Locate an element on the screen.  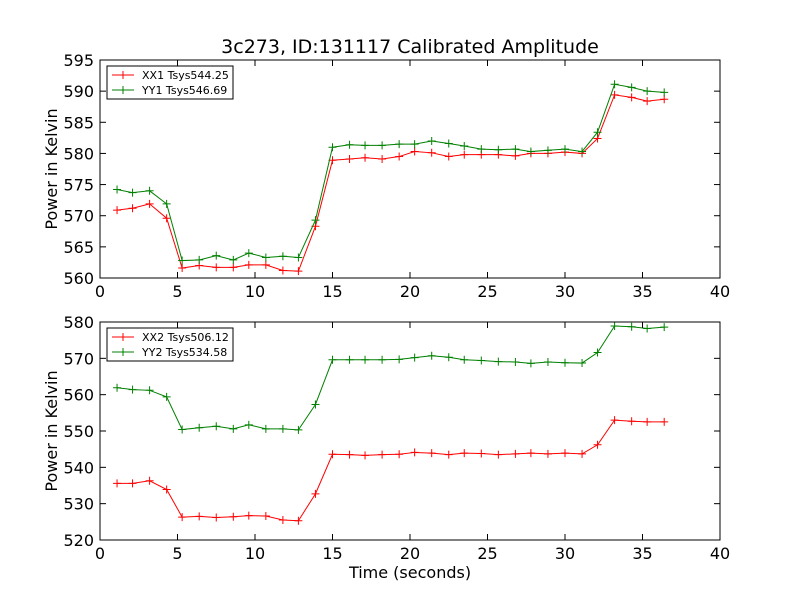
x-tick-label: 15 is located at coordinates (332, 291).